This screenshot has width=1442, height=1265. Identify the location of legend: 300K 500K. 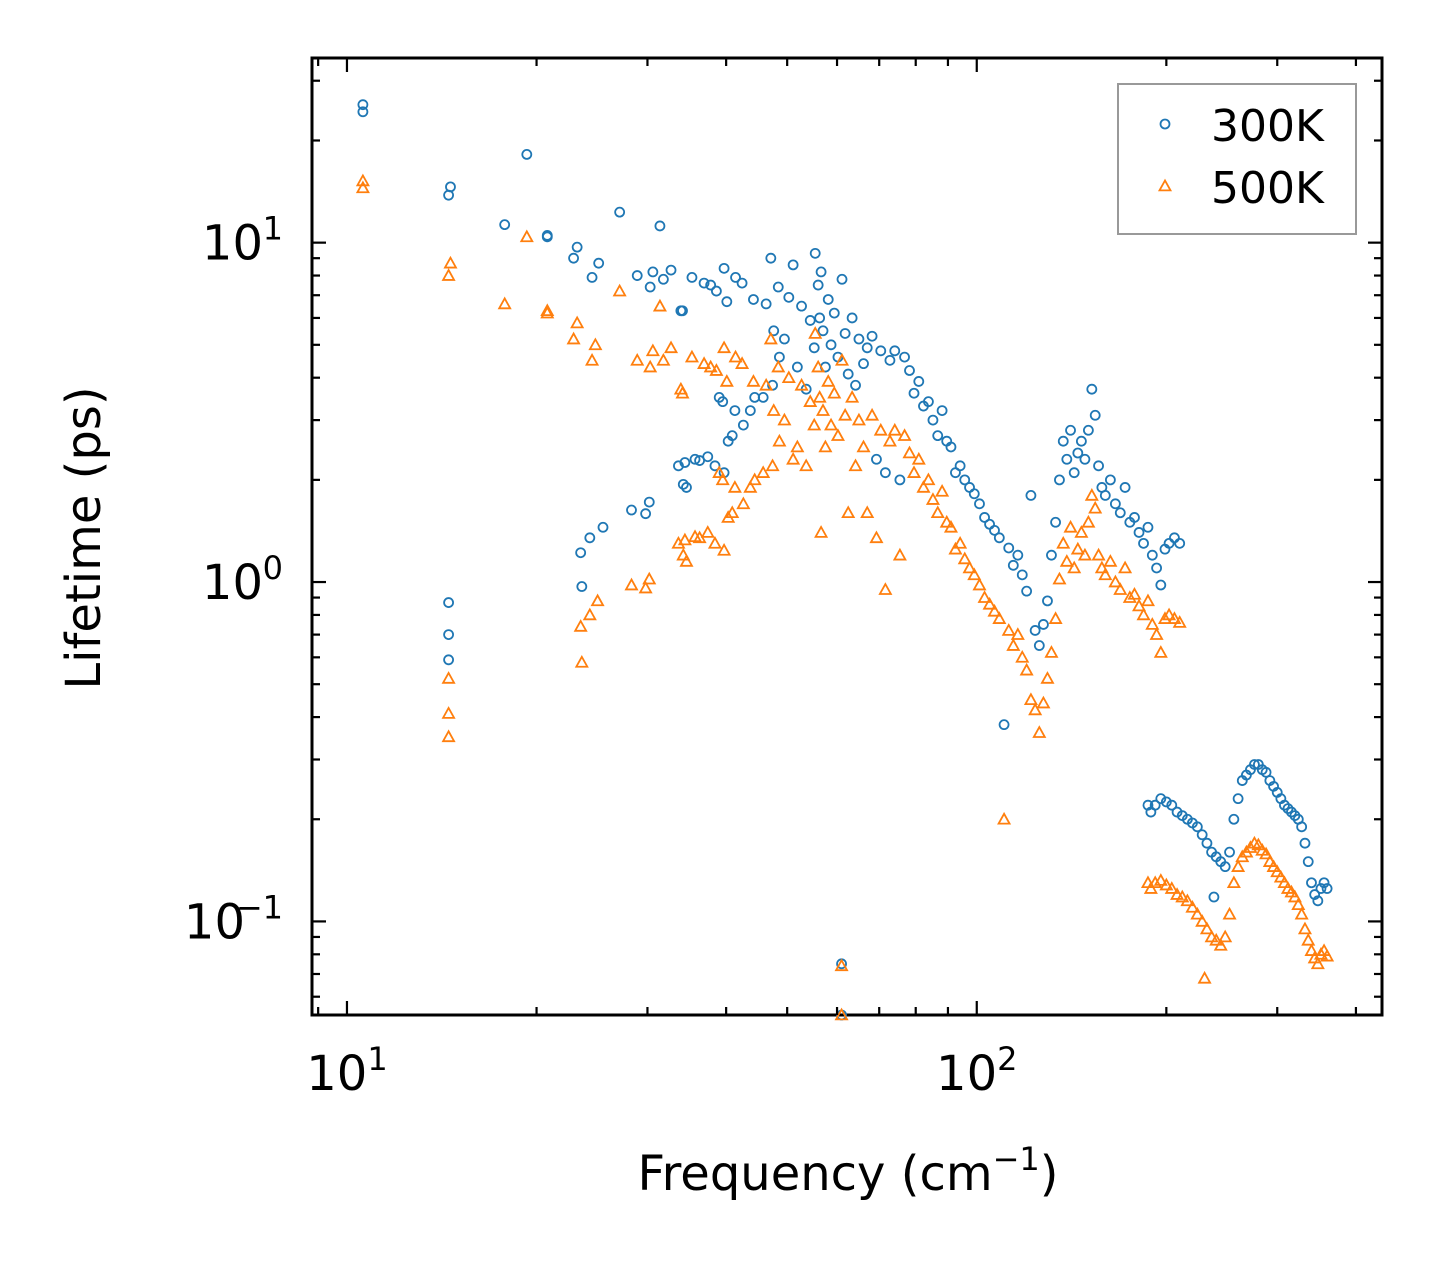
(1237, 159).